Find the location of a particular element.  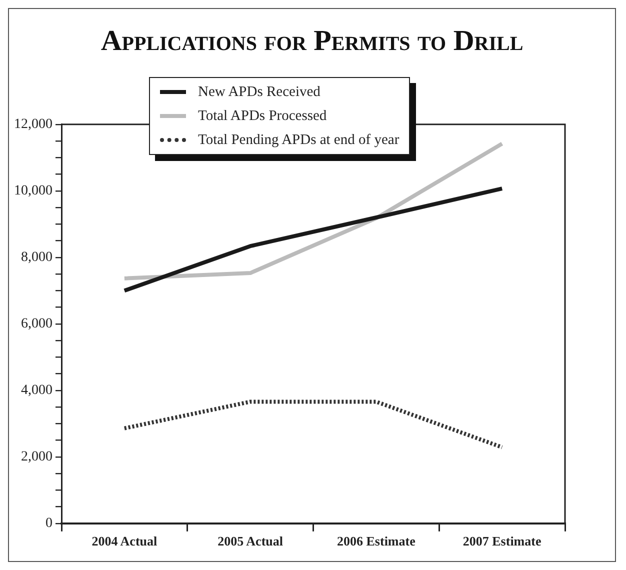

y-tick-label: 2,000 is located at coordinates (36, 457).